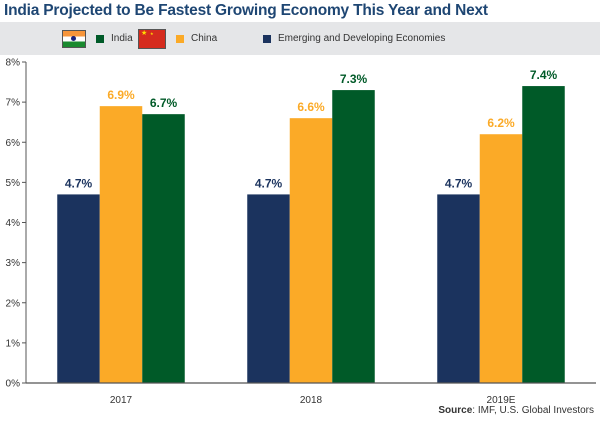  Describe the element at coordinates (13, 143) in the screenshot. I see `y-tick-label: 6%` at that location.